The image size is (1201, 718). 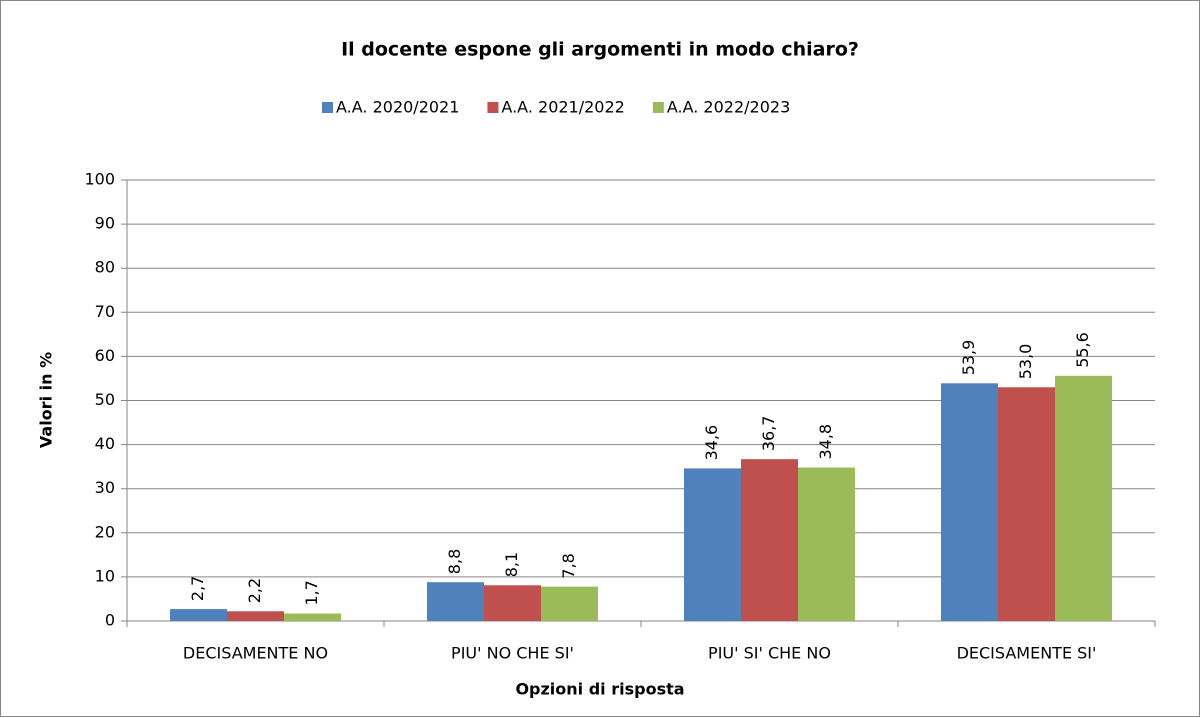 What do you see at coordinates (105, 575) in the screenshot?
I see `y-tick-label: 10` at bounding box center [105, 575].